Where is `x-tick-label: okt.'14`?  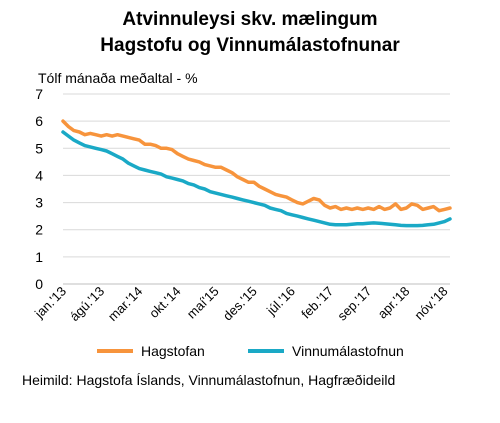
x-tick-label: okt.'14 is located at coordinates (164, 302).